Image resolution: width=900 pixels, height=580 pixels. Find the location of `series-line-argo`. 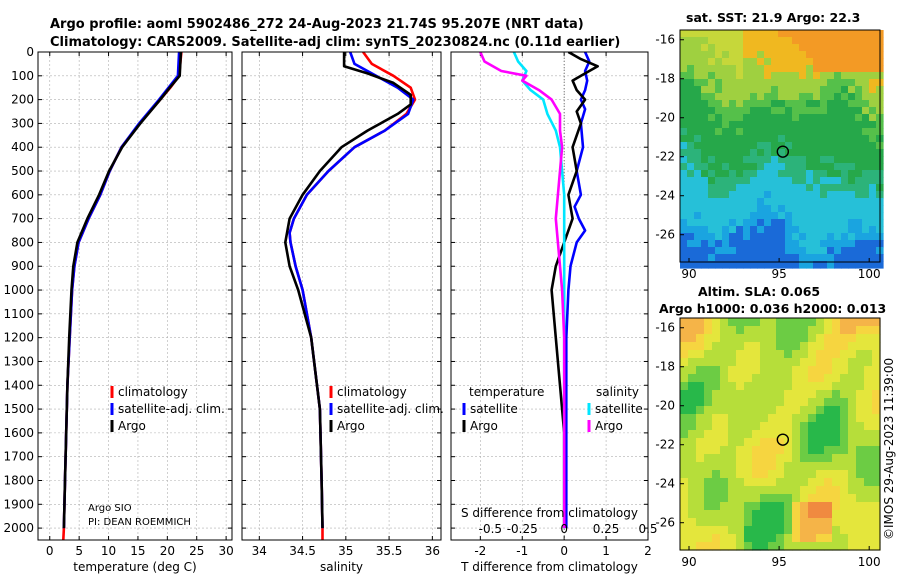

series-line-argo is located at coordinates (122, 290).